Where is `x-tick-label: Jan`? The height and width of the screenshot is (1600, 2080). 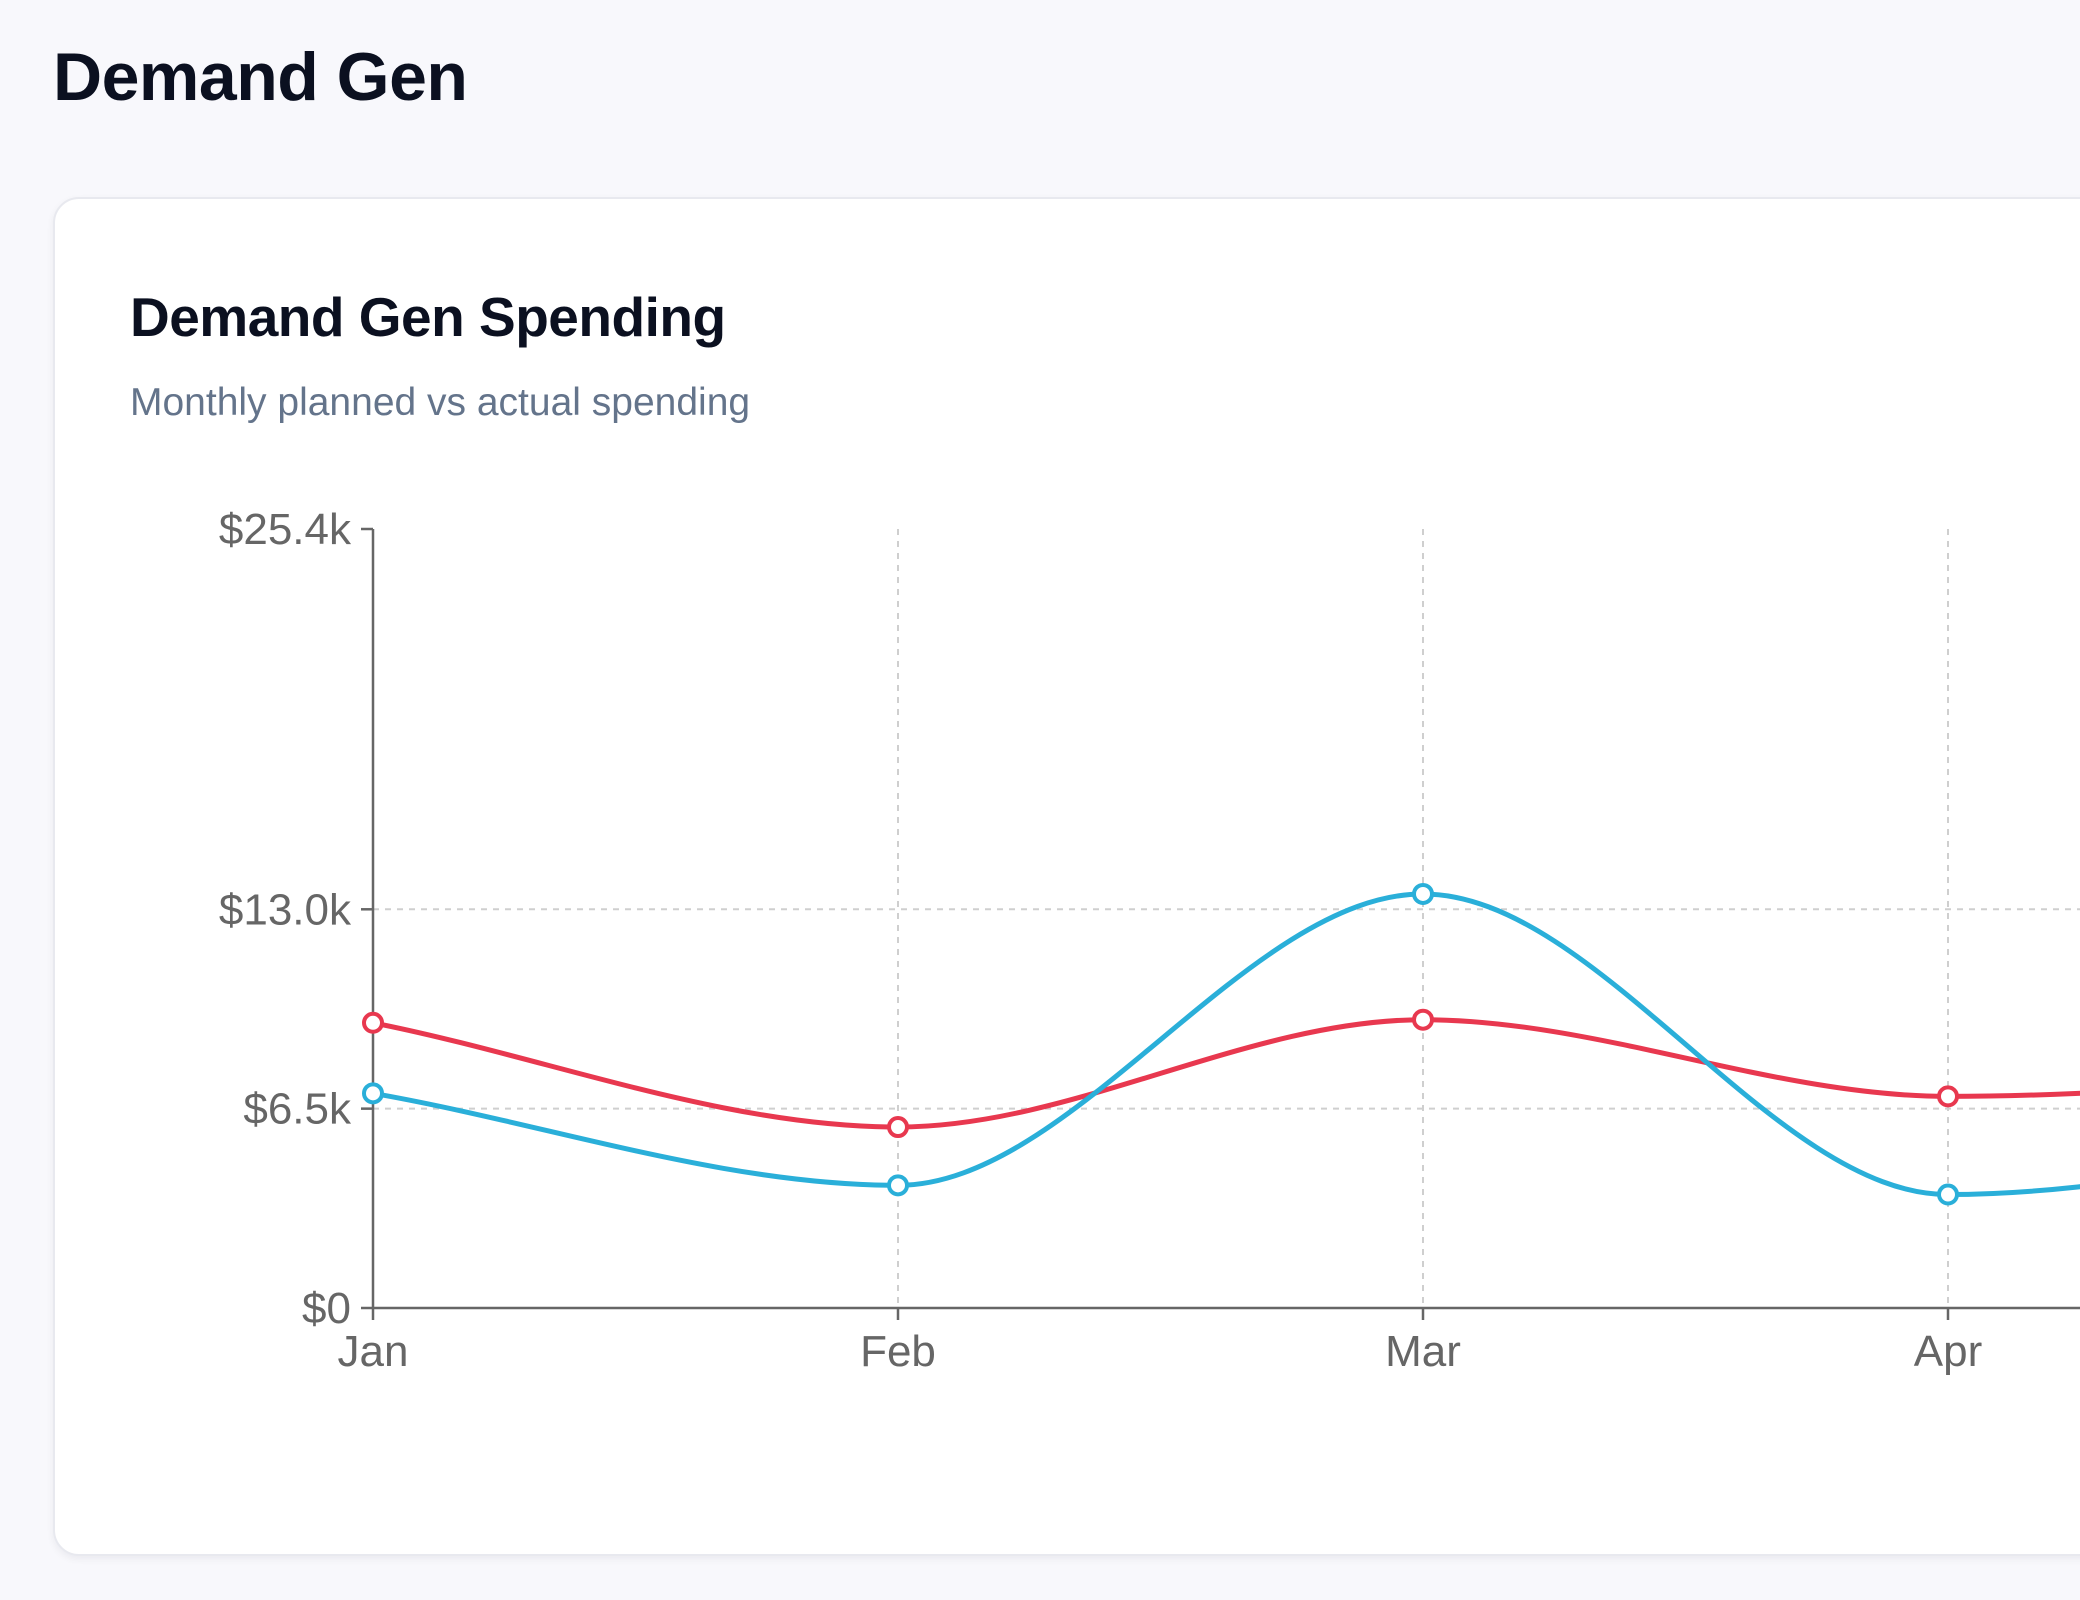 x-tick-label: Jan is located at coordinates (373, 1351).